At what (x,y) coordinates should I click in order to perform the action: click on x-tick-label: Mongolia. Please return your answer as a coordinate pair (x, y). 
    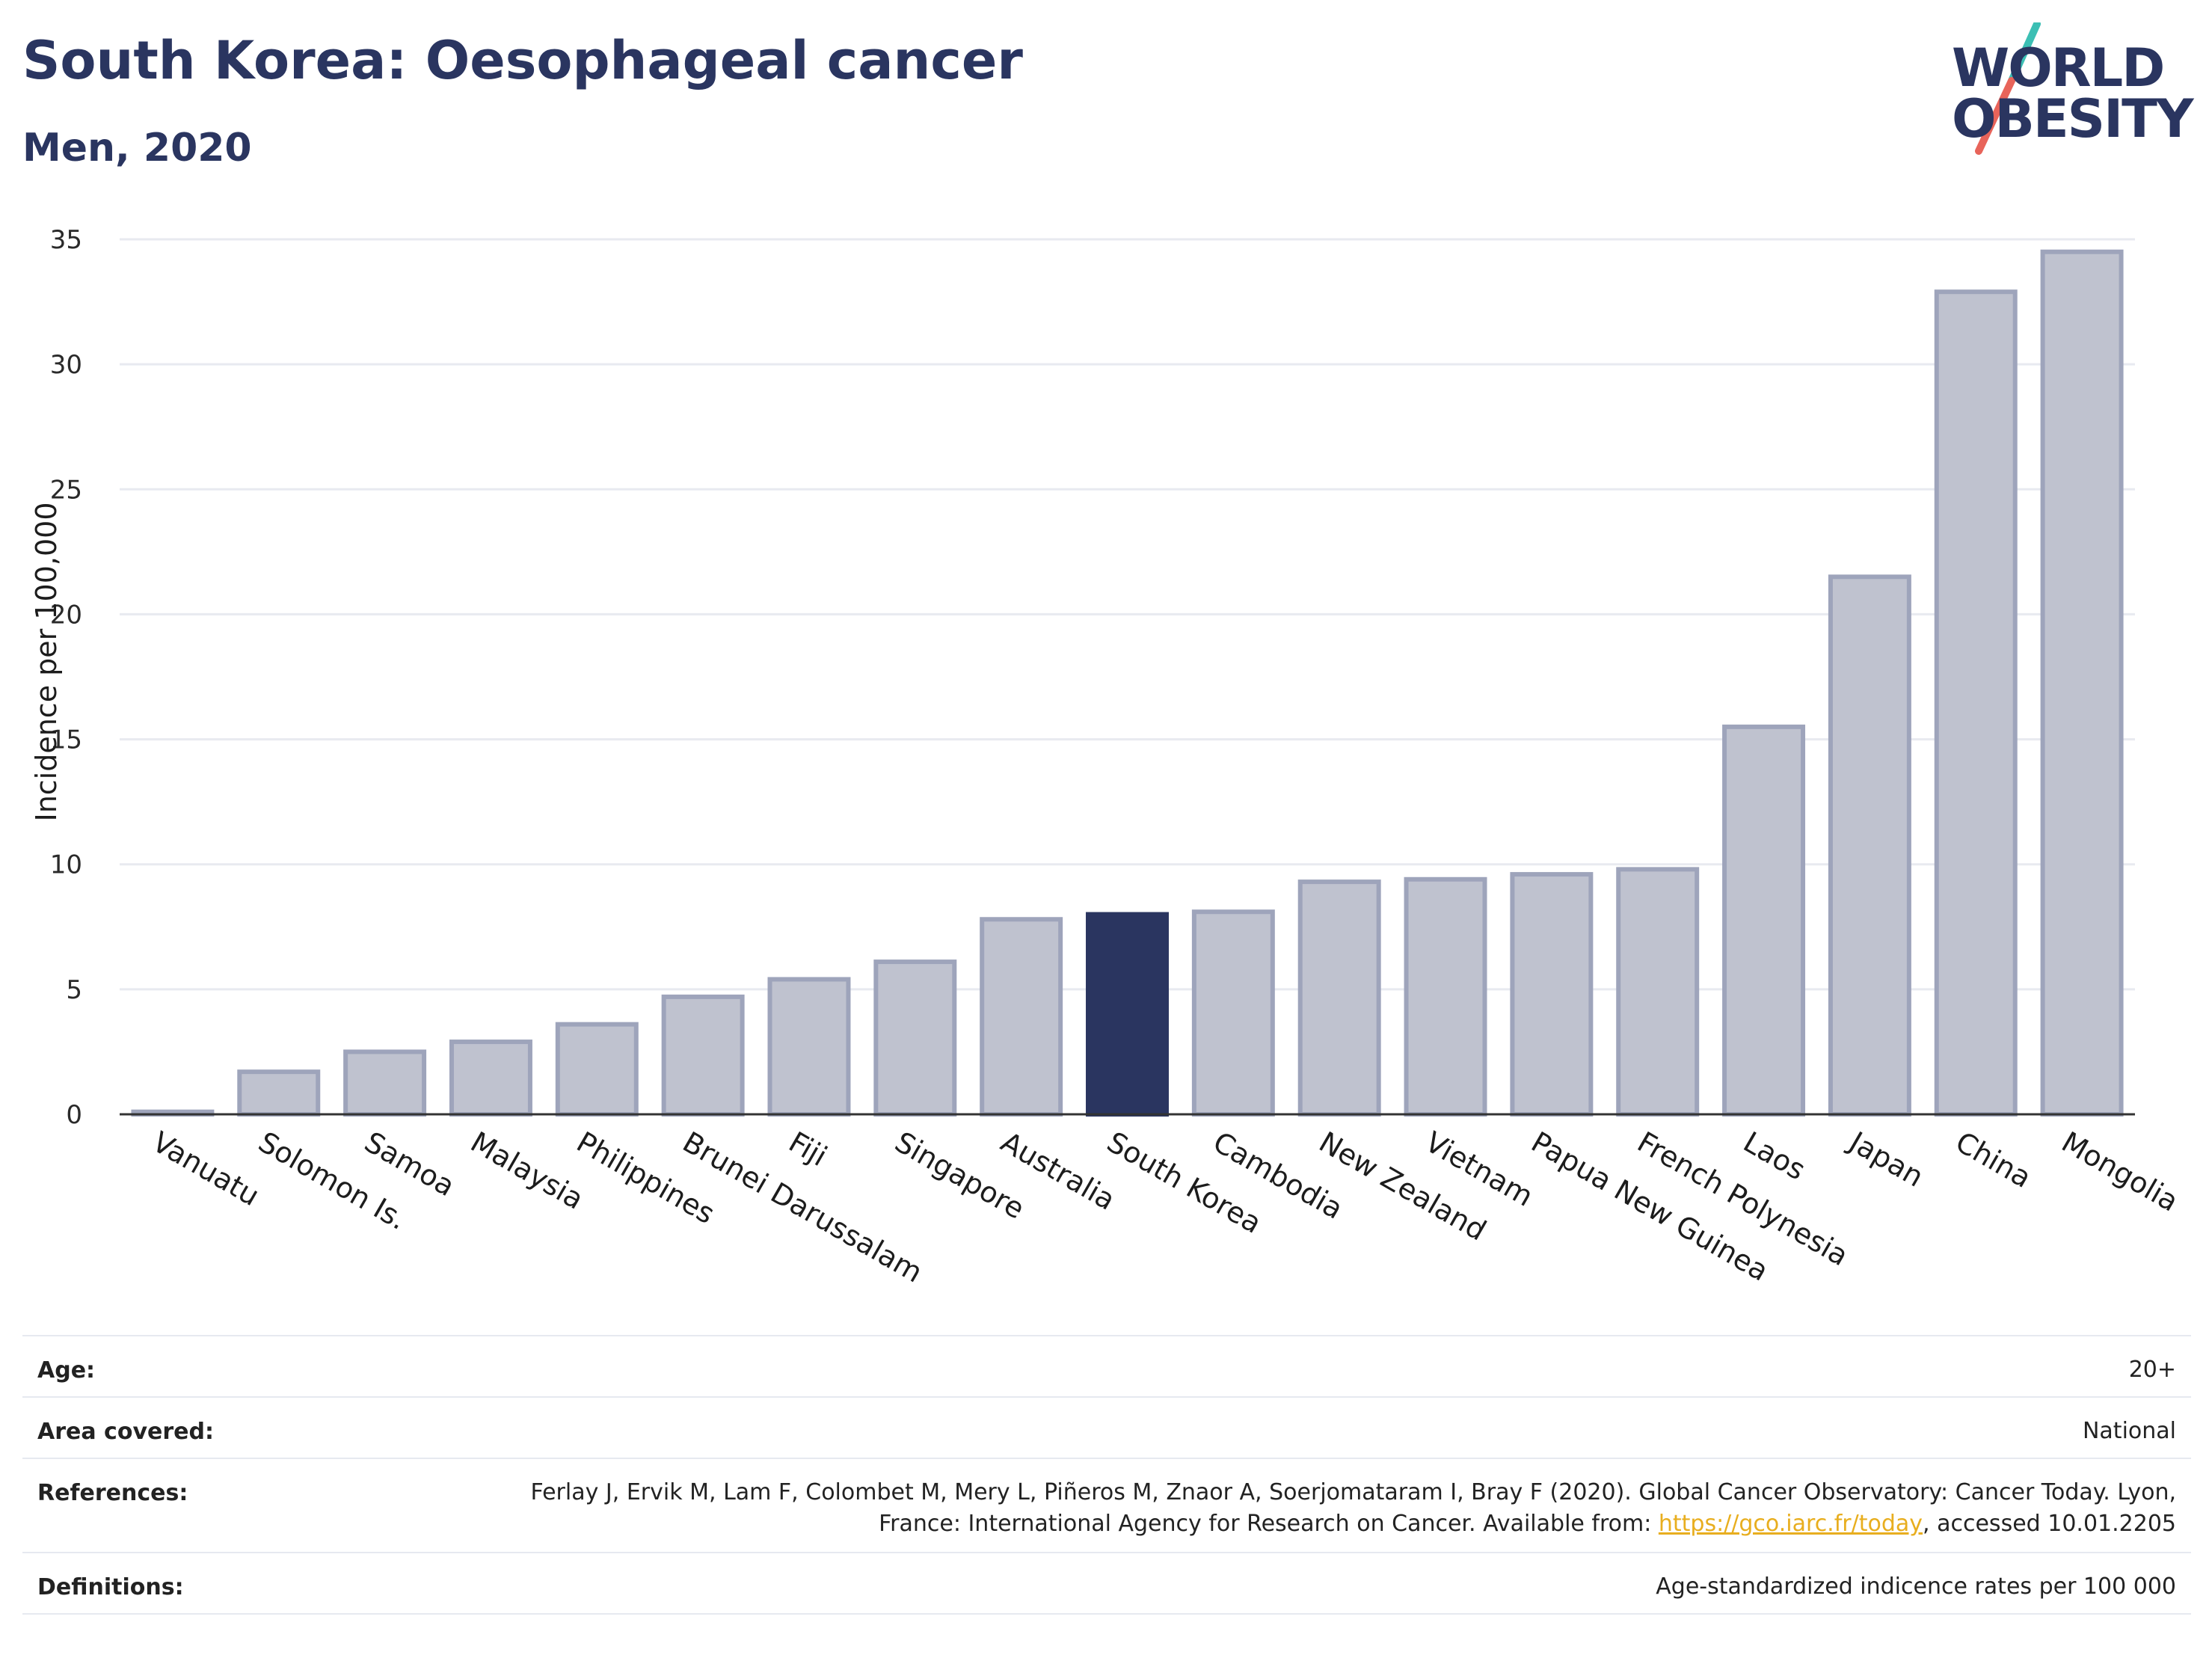
    Looking at the image, I should click on (2120, 1172).